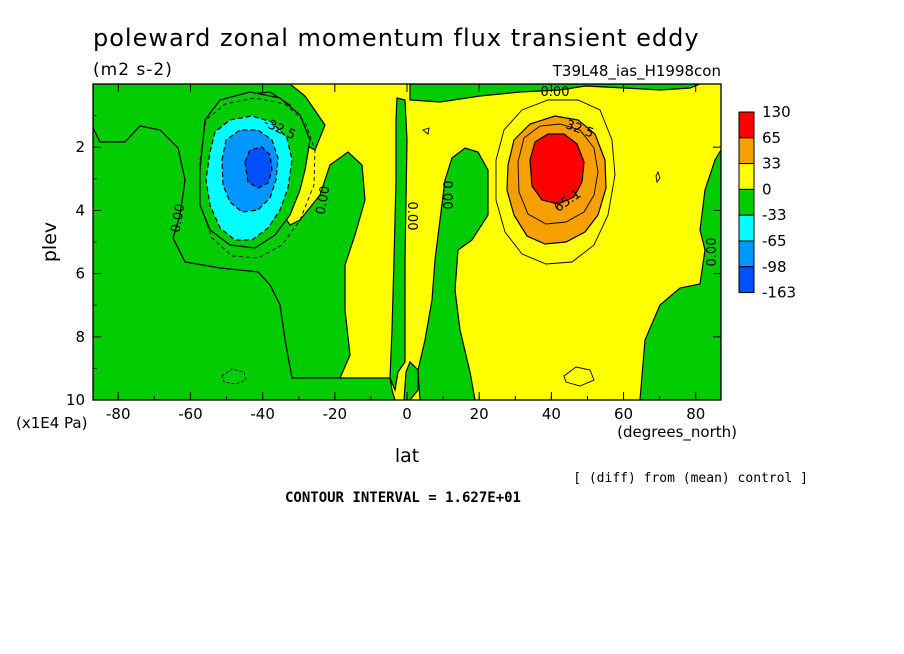 Image resolution: width=904 pixels, height=654 pixels. I want to click on contour-line-north-outer, so click(555, 182).